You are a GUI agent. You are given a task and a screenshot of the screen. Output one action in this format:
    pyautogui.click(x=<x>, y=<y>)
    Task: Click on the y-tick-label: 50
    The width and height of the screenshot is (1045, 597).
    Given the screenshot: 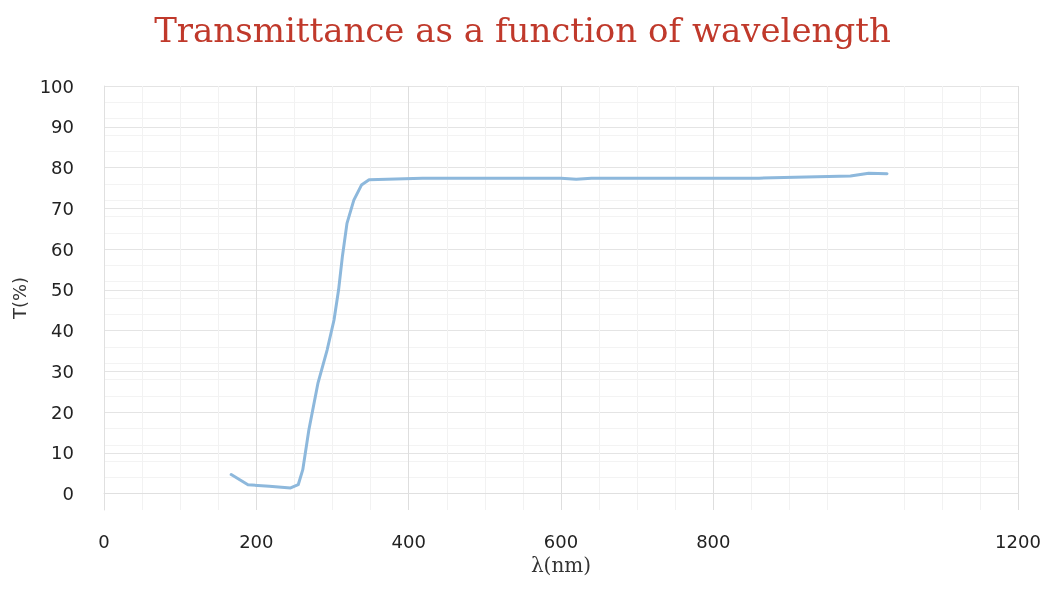 What is the action you would take?
    pyautogui.click(x=62, y=290)
    